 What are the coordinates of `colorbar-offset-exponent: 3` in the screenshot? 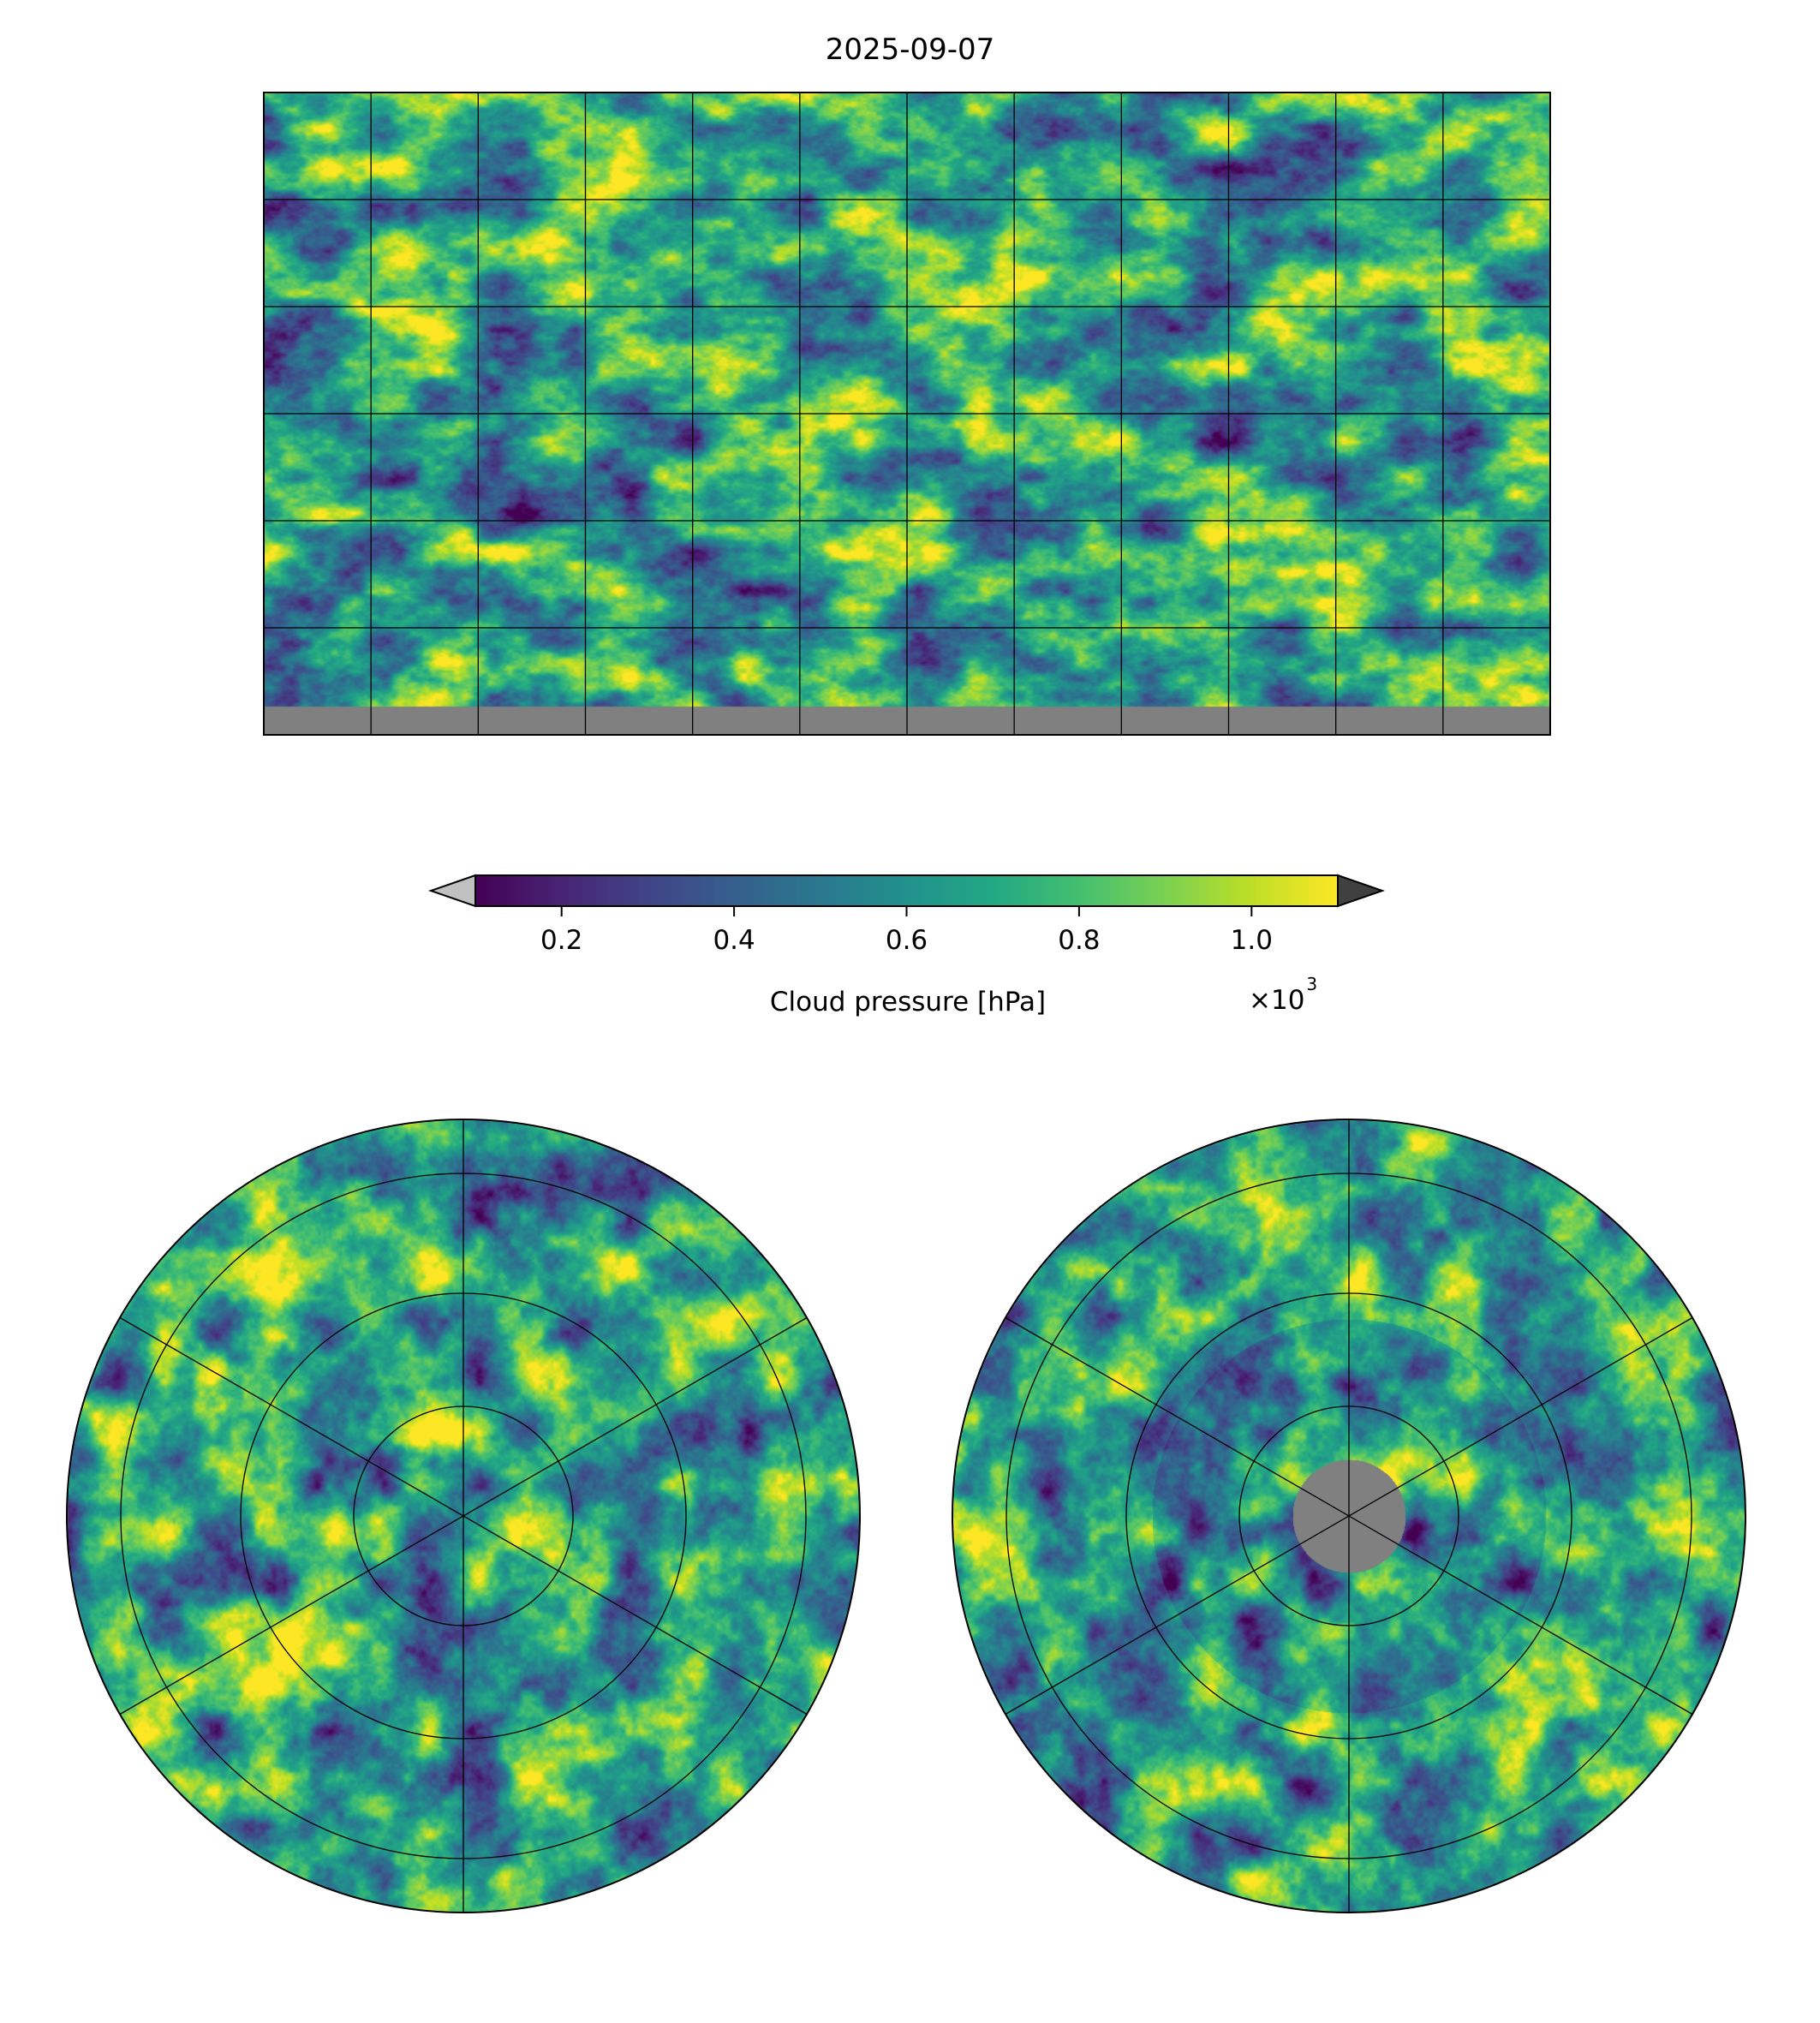 It's located at (1312, 984).